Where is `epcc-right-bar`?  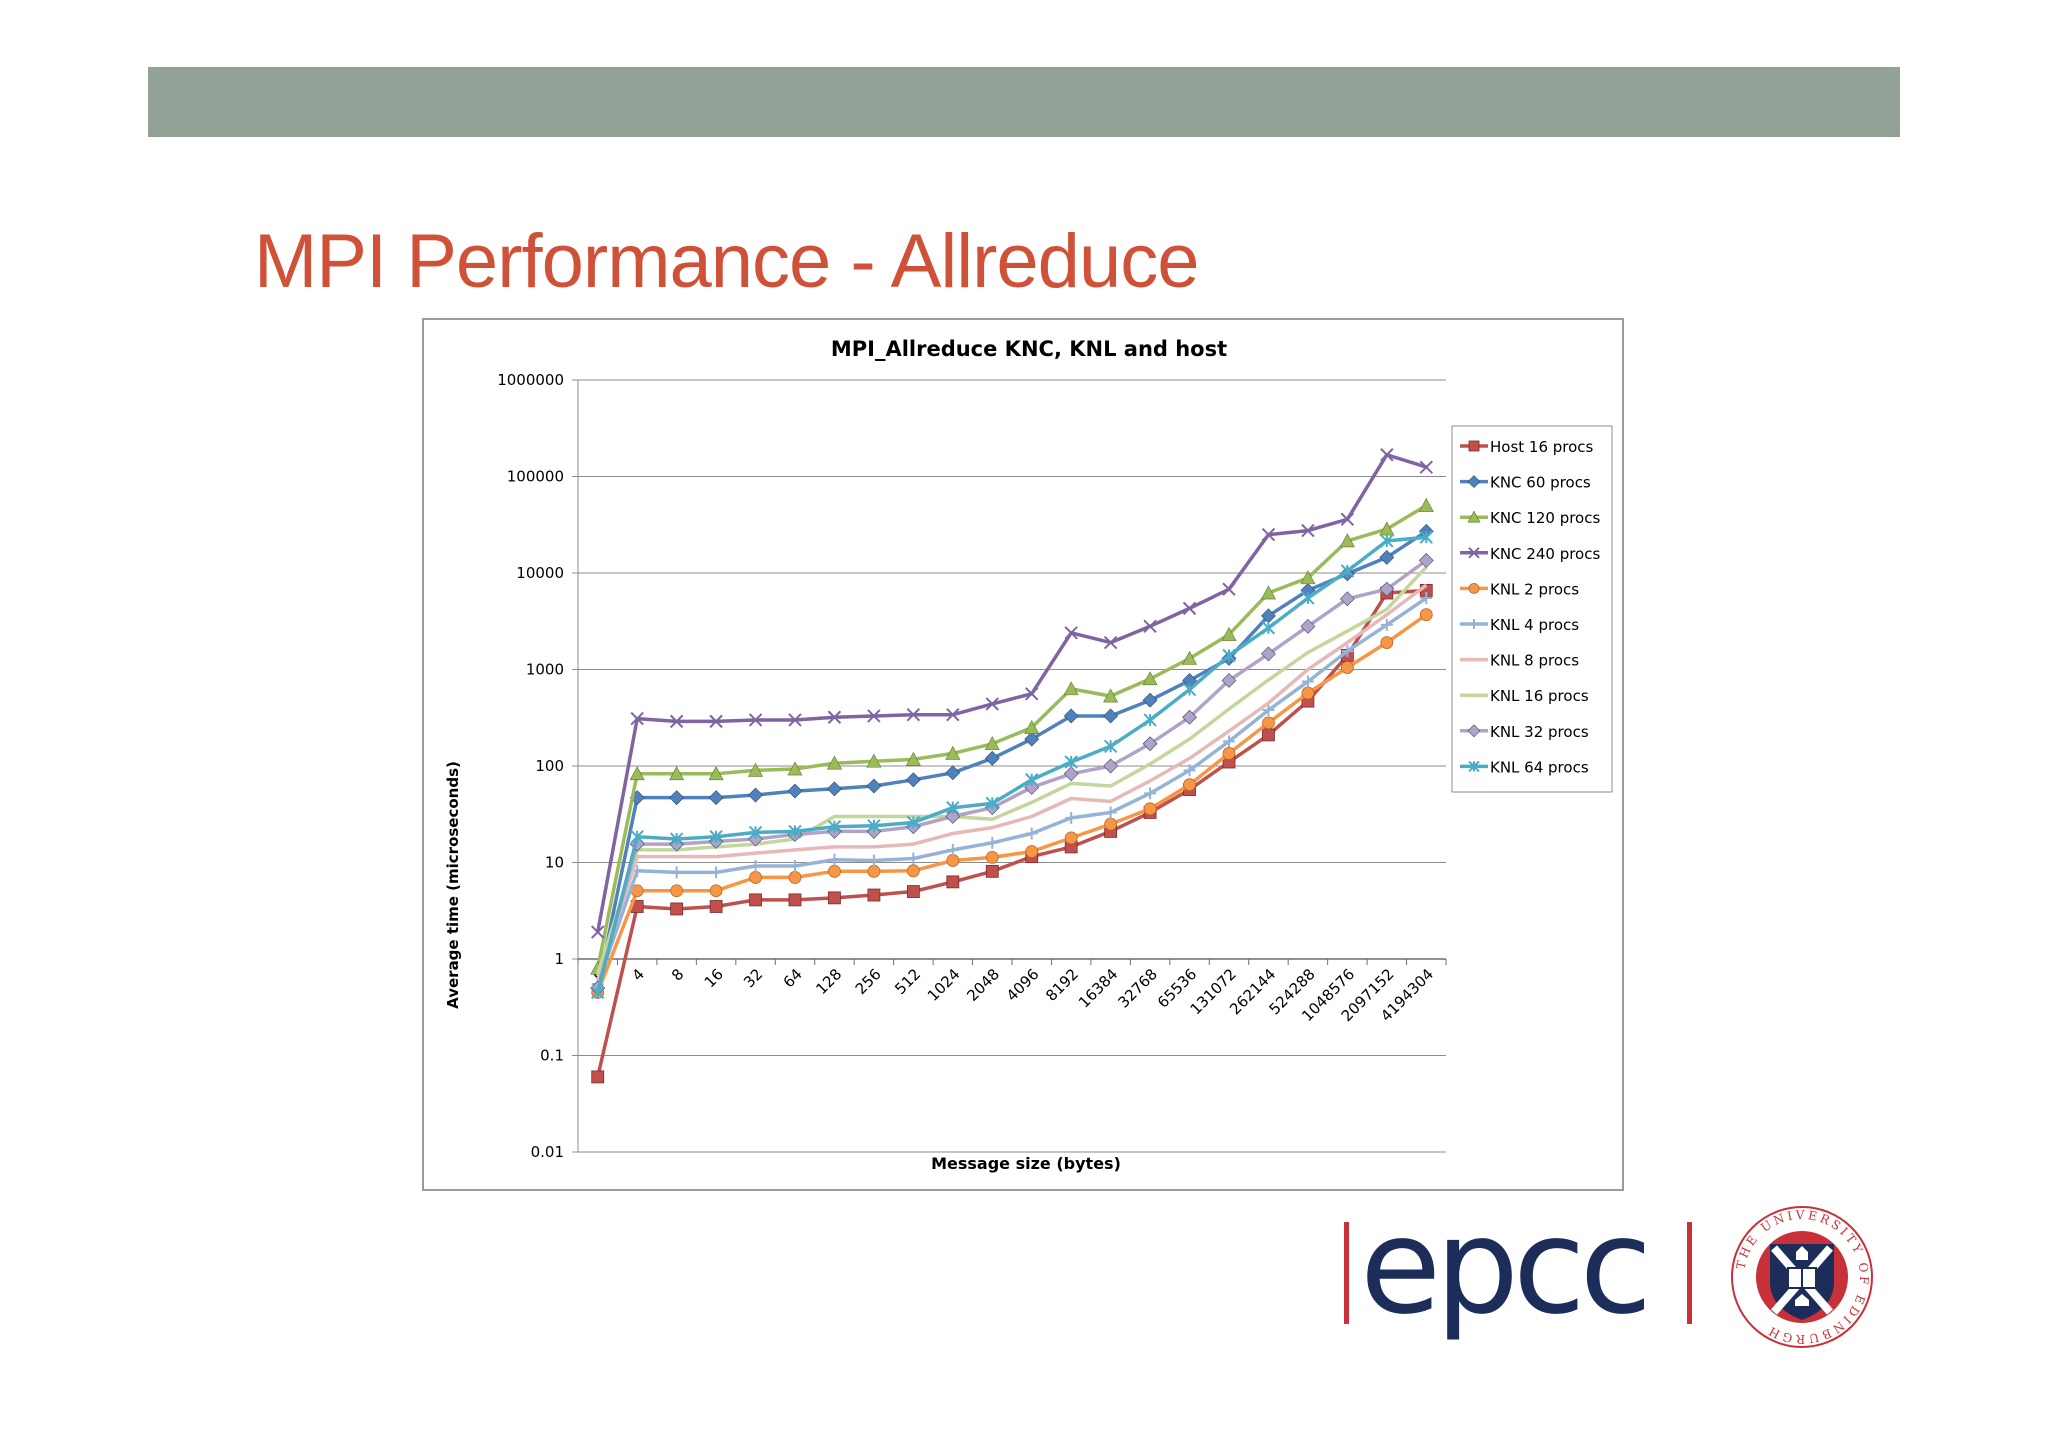
epcc-right-bar is located at coordinates (1689, 1273).